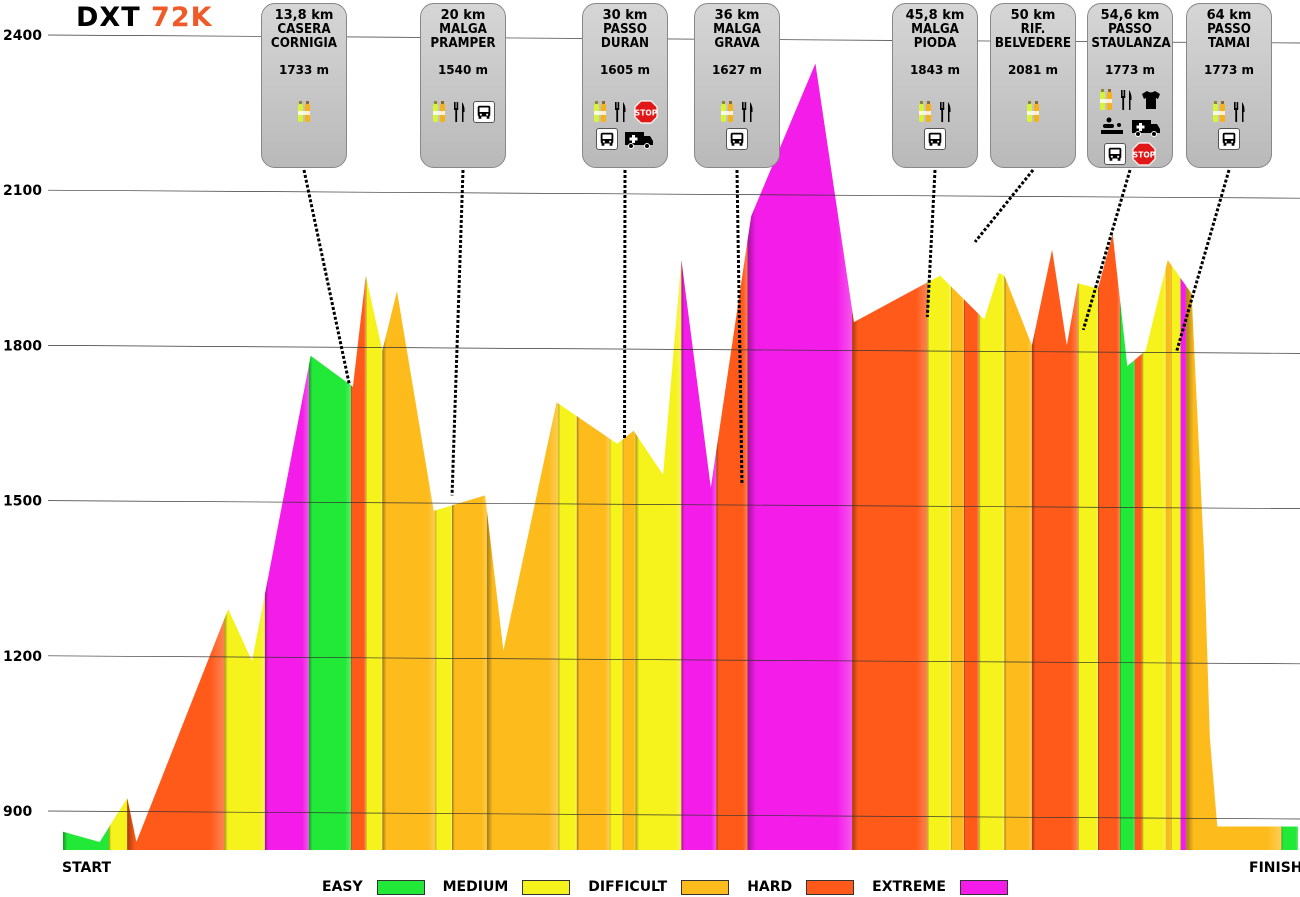  I want to click on chart-title: DXT 72K, so click(144, 17).